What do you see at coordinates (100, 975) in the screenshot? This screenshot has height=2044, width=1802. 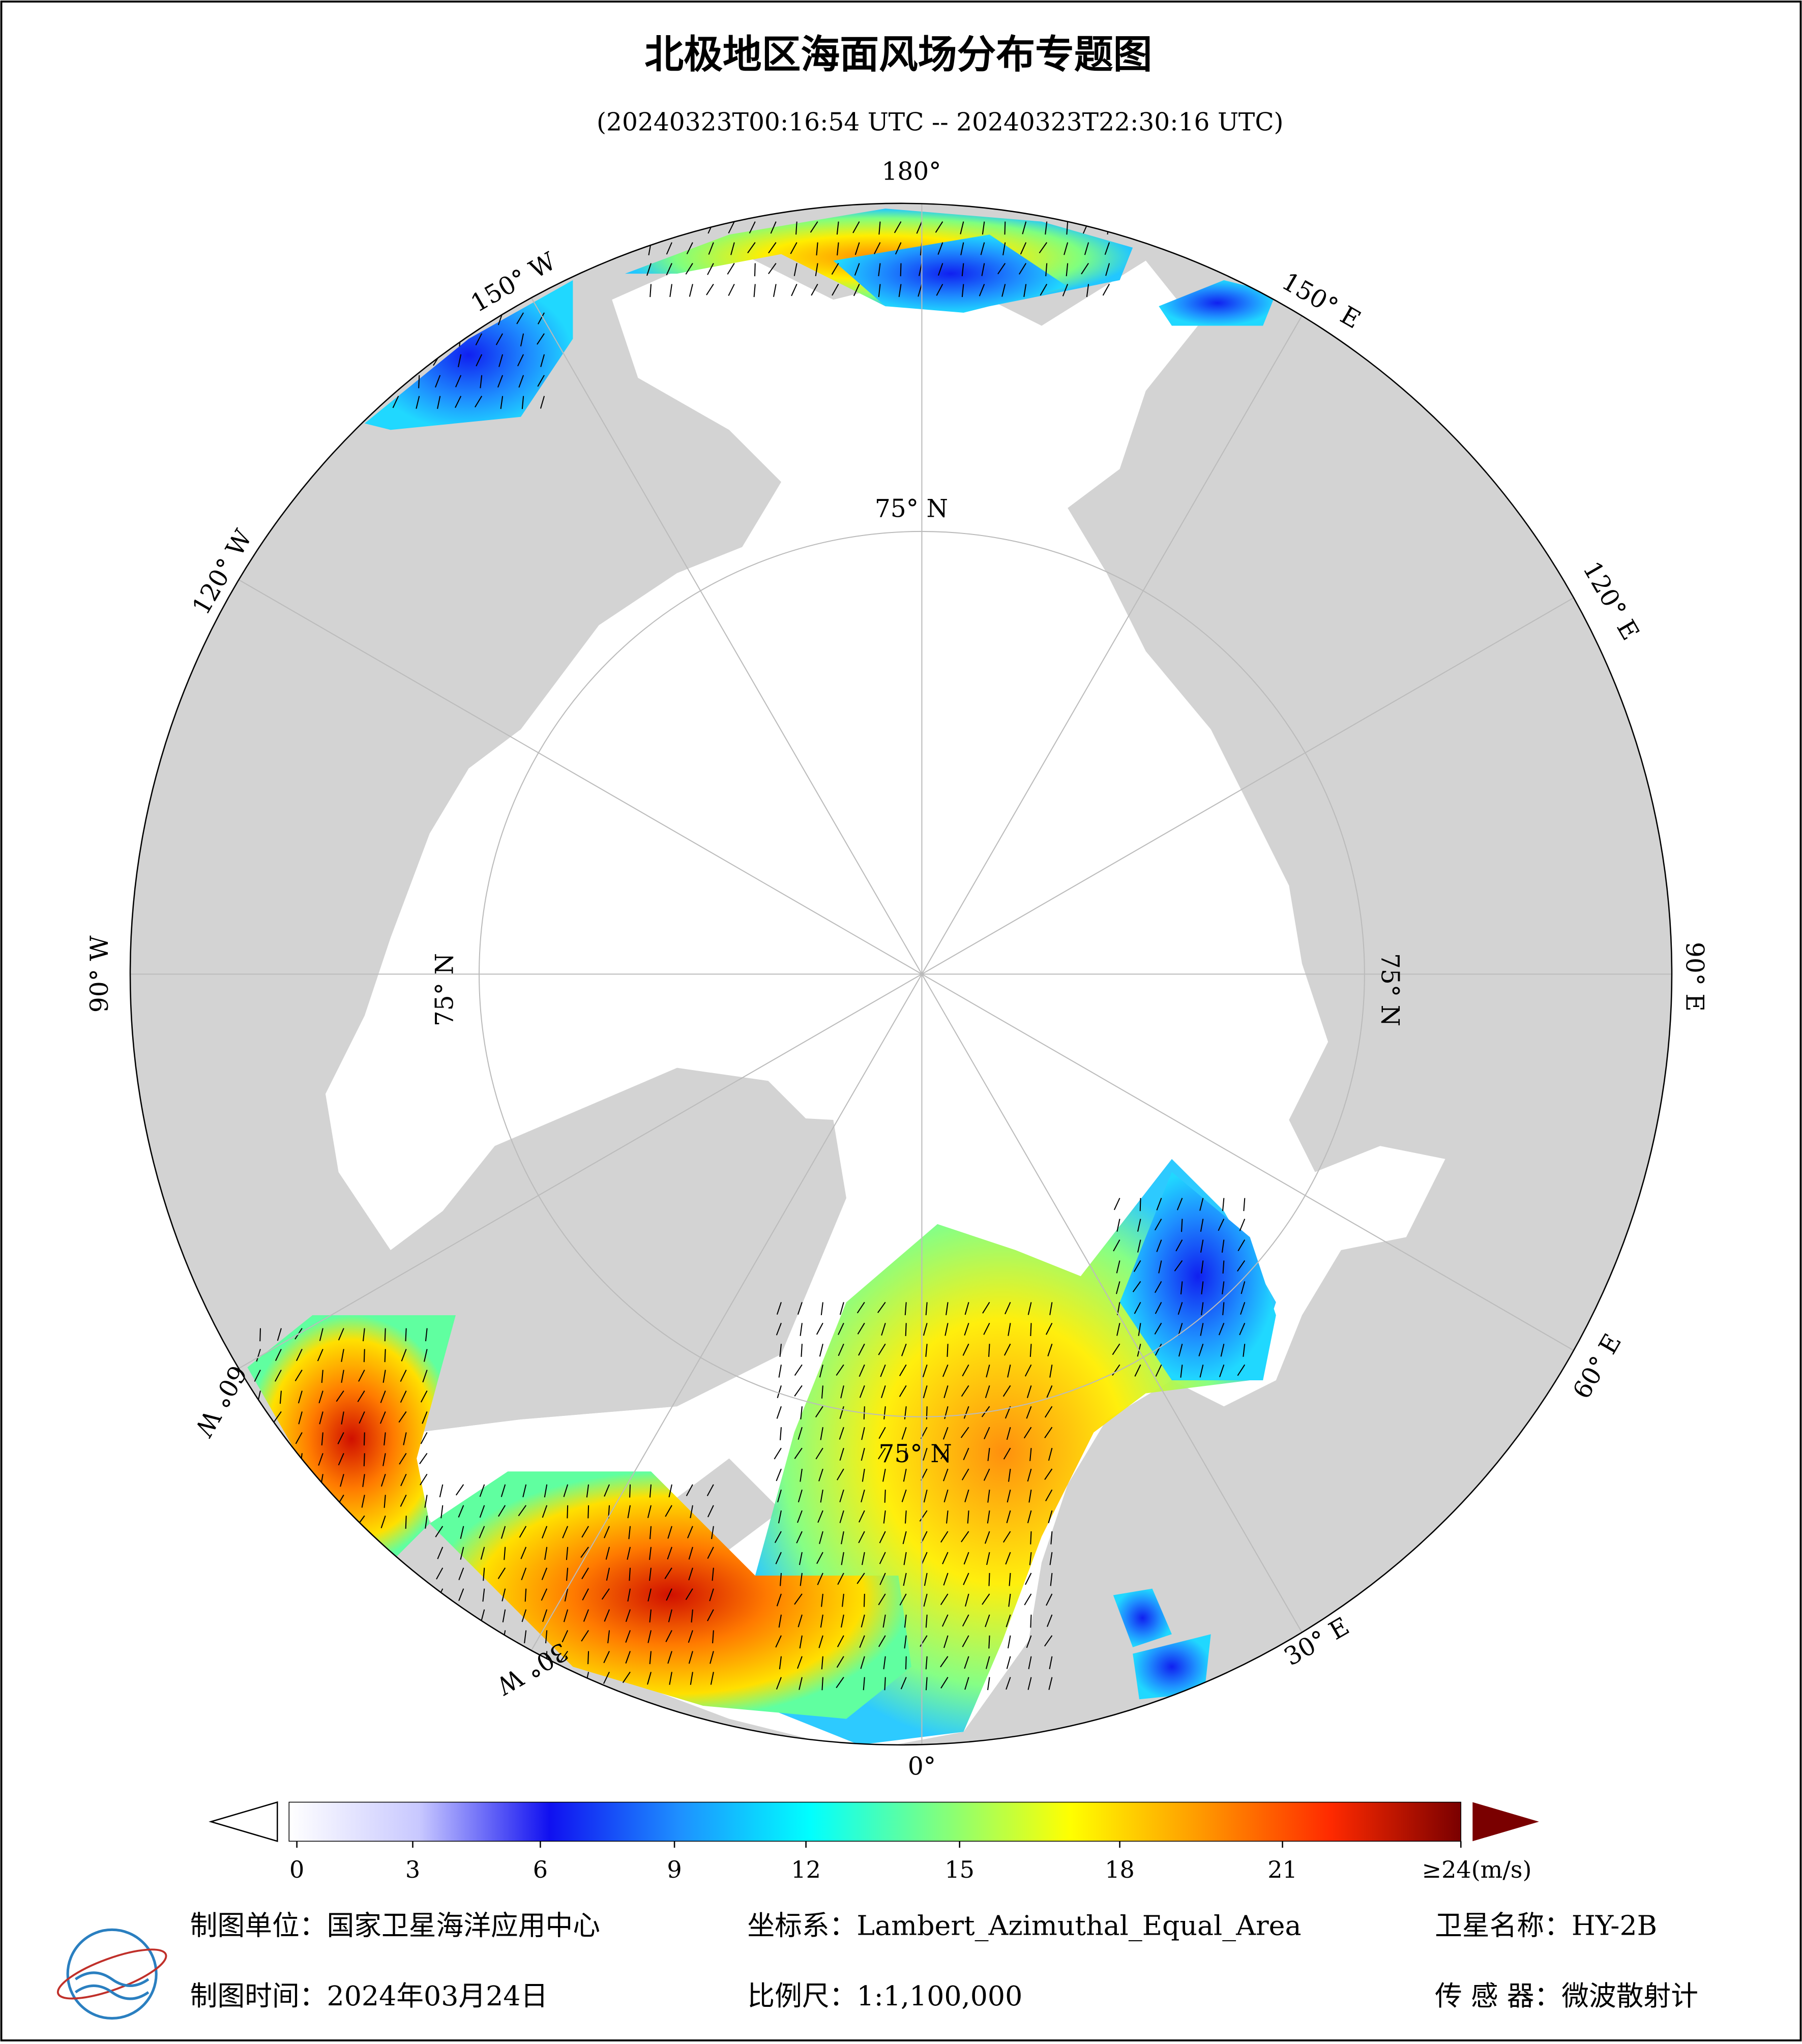 I see `longitude-label: 90° W` at bounding box center [100, 975].